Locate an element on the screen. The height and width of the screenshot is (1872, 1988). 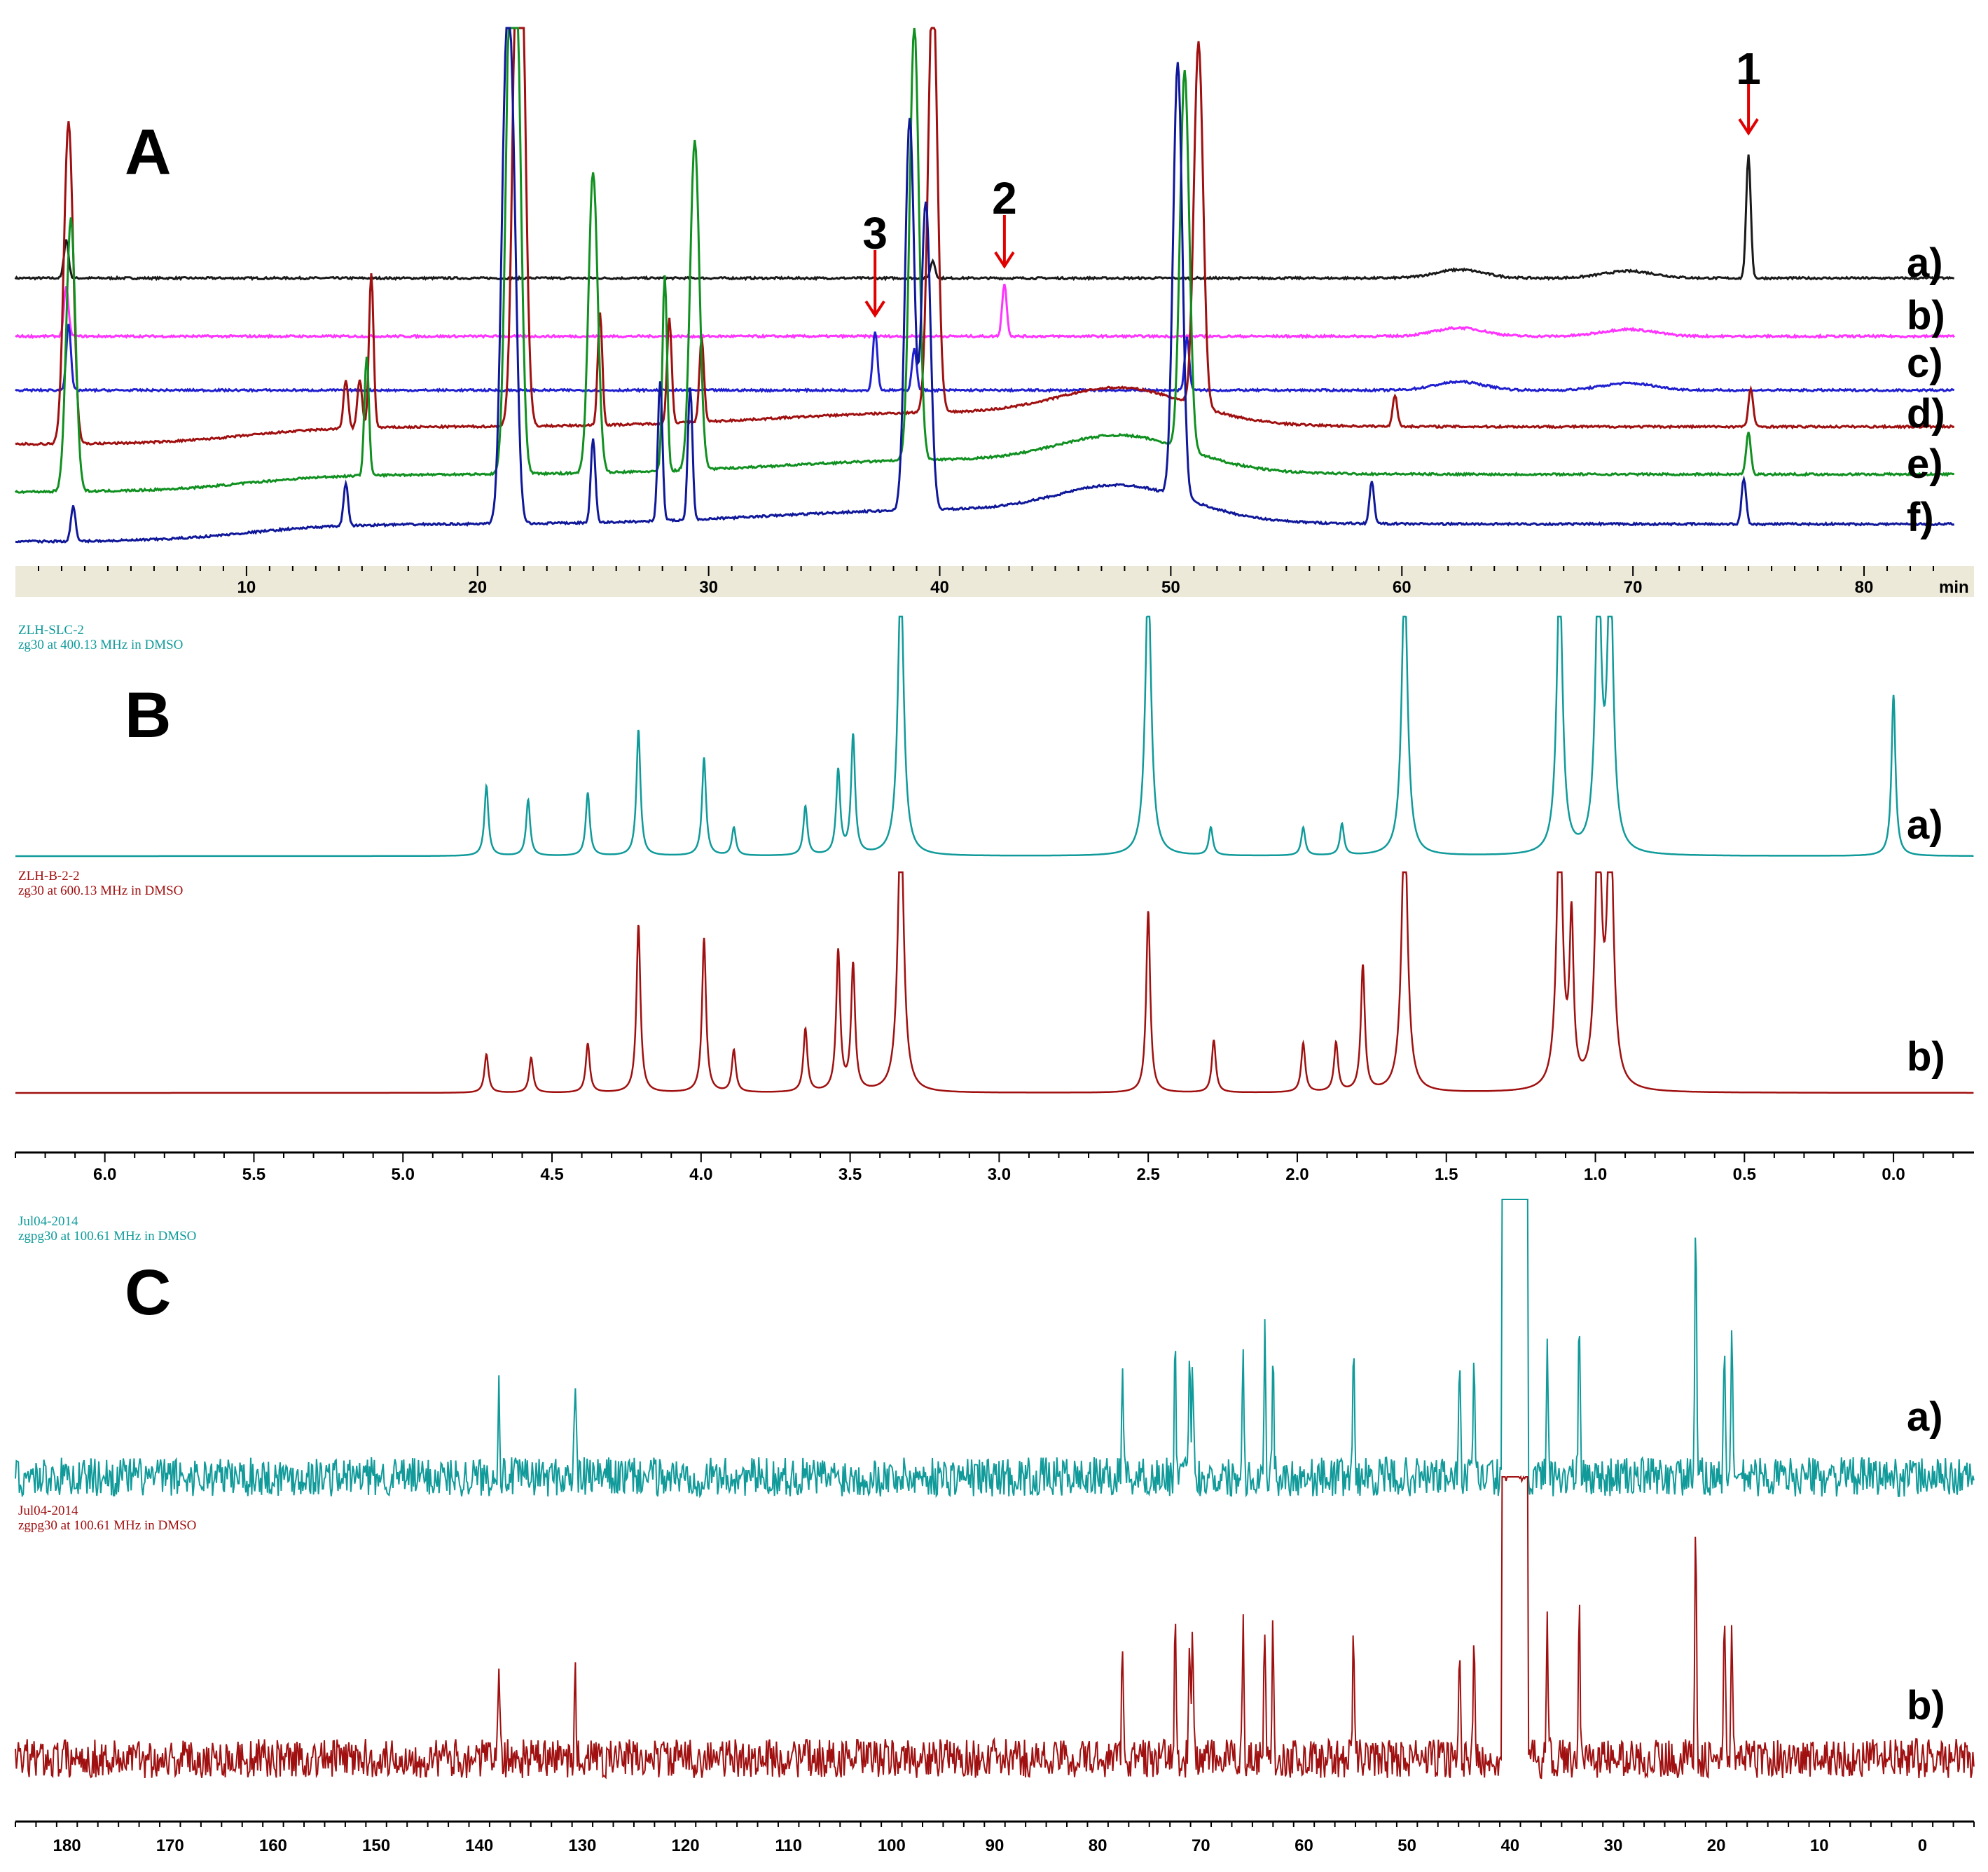
panel-b-header-b-line1: ZLH-B-2-2 is located at coordinates (49, 876).